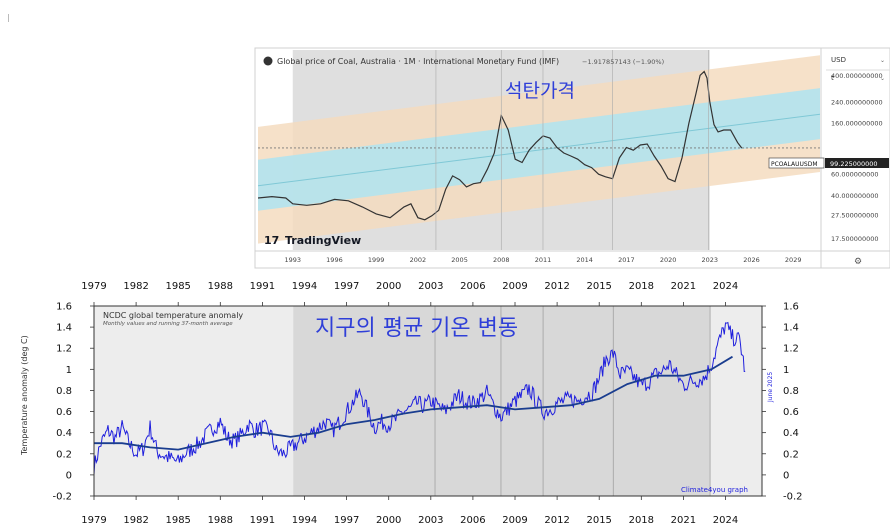  Describe the element at coordinates (857, 102) in the screenshot. I see `coal-y-tick-label: 240.000000000` at that location.